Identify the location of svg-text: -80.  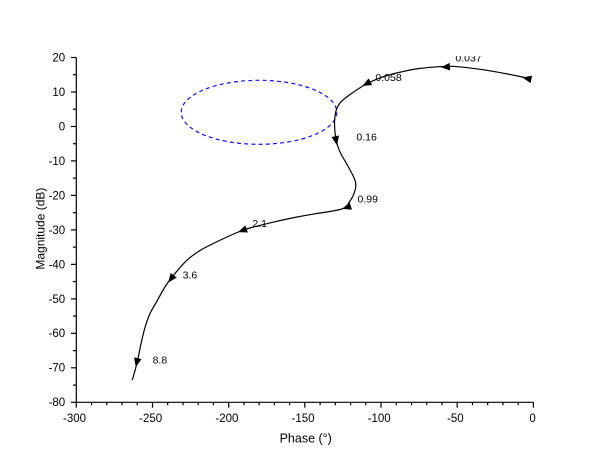
(57, 403).